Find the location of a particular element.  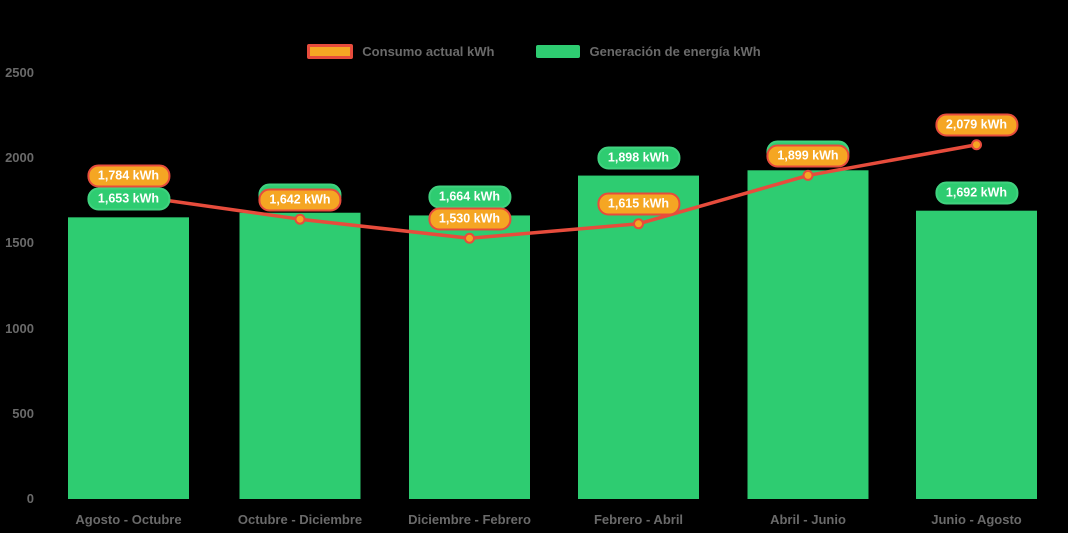

consumption-value-badge: 2,079 kWh is located at coordinates (976, 125).